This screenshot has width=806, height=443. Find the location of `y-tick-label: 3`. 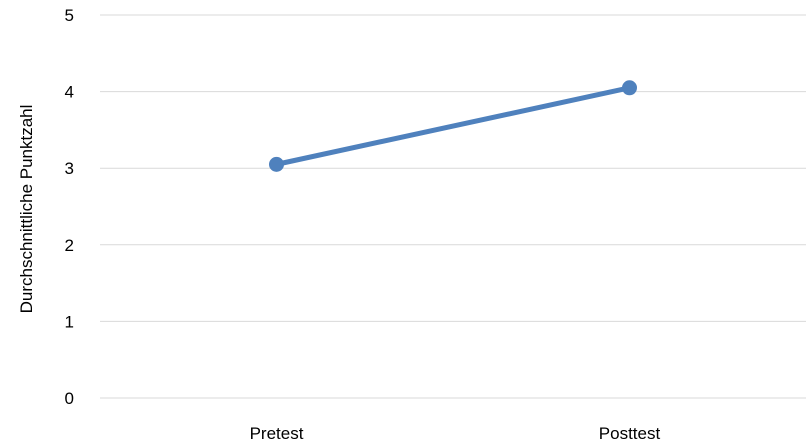

y-tick-label: 3 is located at coordinates (69, 168).